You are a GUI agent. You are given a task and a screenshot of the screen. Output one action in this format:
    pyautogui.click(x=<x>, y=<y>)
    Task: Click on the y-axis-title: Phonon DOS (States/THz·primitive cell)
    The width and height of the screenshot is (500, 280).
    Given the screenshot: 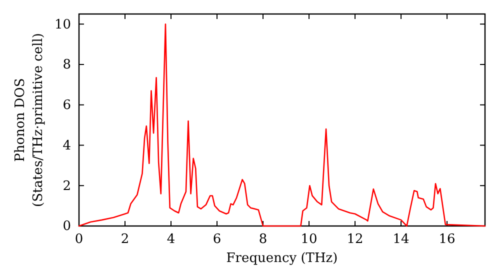 What is the action you would take?
    pyautogui.click(x=29, y=120)
    